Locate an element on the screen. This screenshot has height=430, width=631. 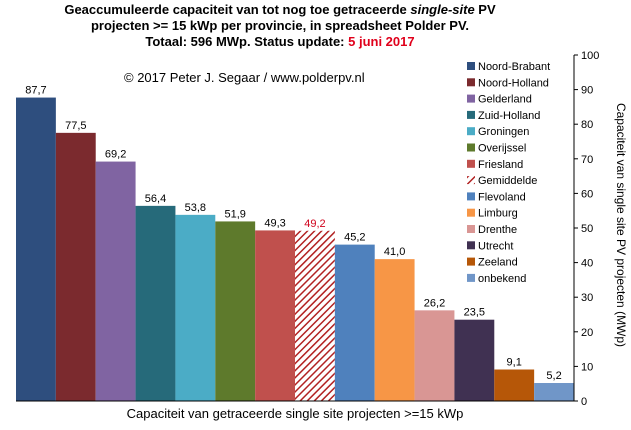
y-tick-label: 90 is located at coordinates (587, 91).